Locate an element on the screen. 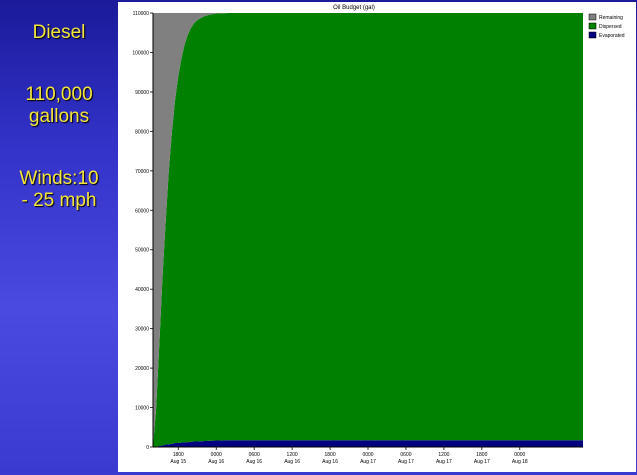  y-tick-label: 50000 is located at coordinates (142, 251).